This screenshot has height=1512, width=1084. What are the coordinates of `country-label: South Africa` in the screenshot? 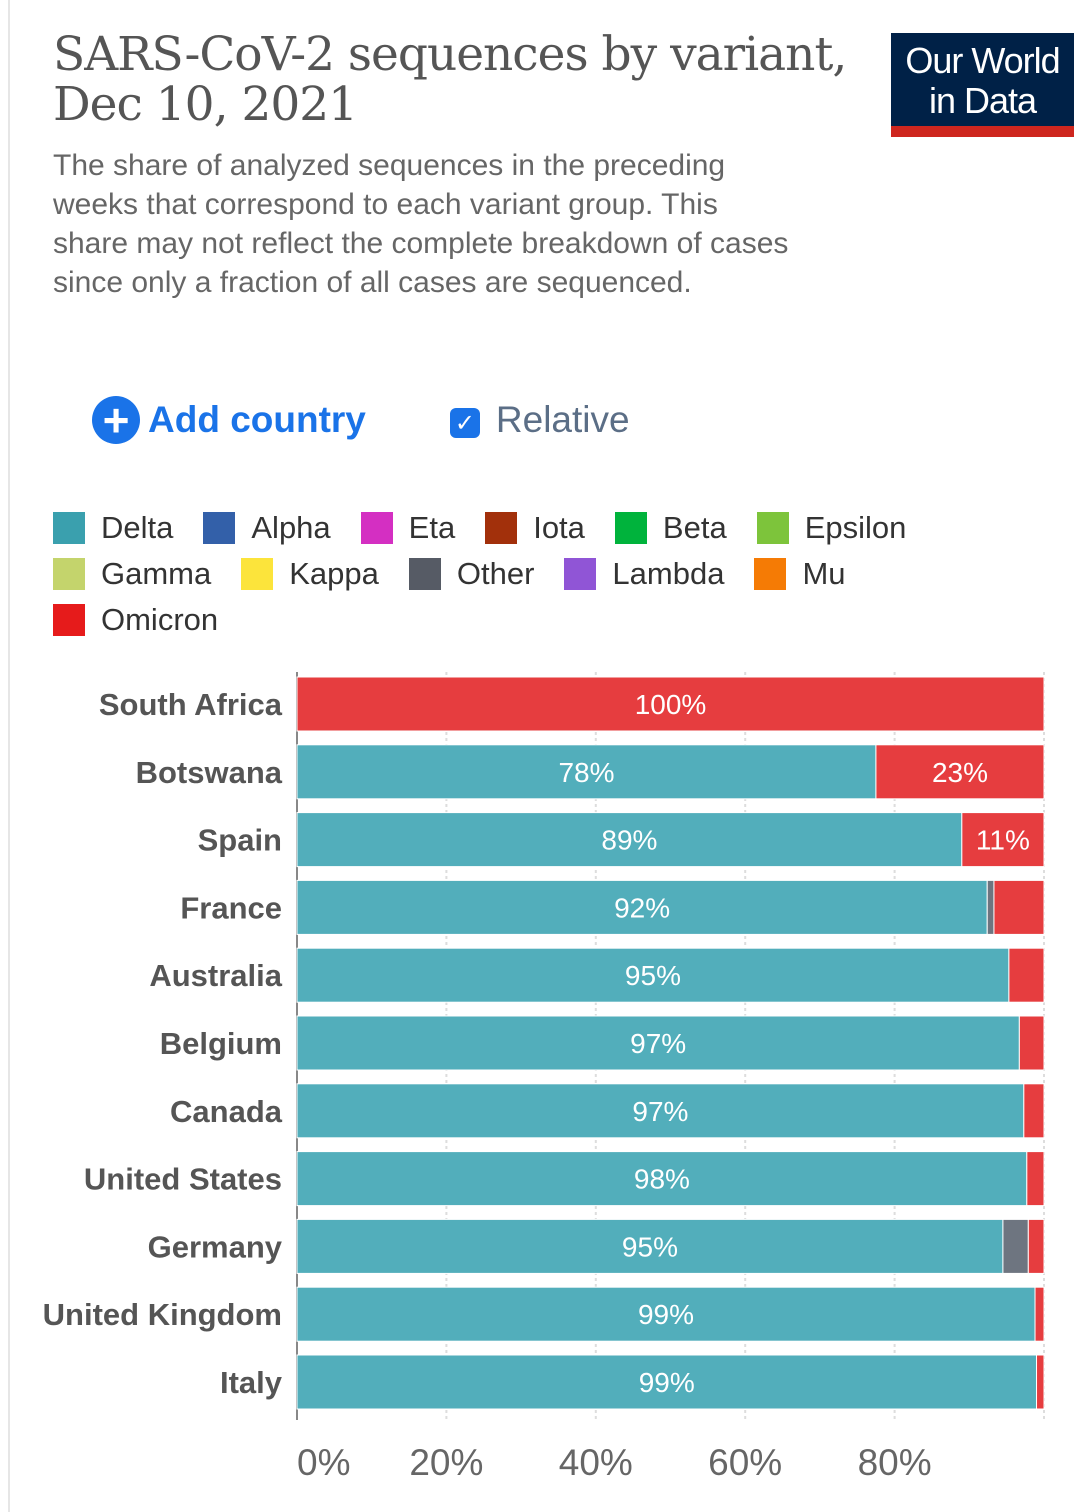 It's located at (191, 704).